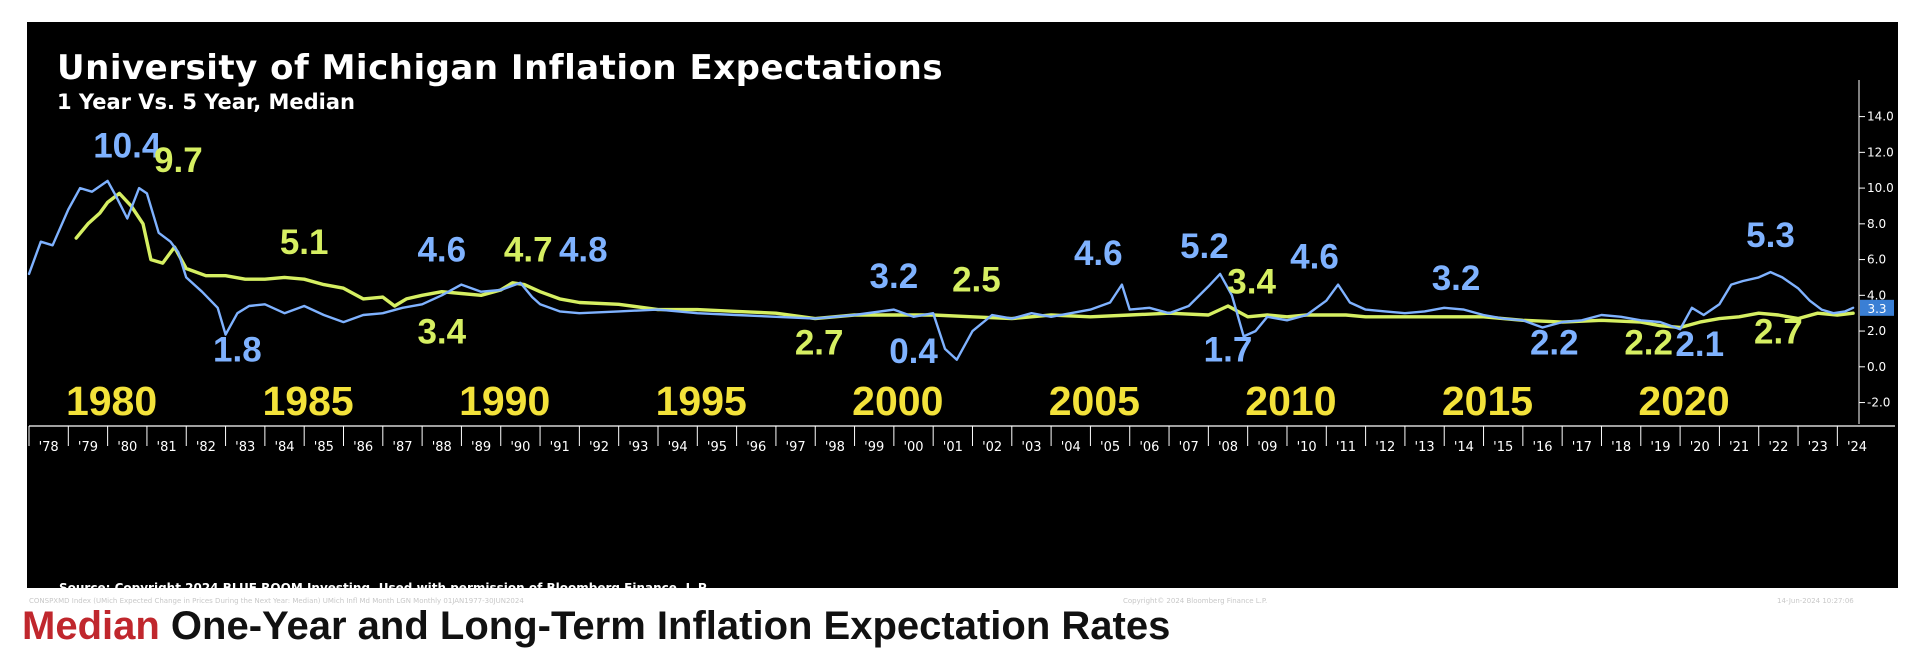  I want to click on x-tick-label: '83, so click(245, 447).